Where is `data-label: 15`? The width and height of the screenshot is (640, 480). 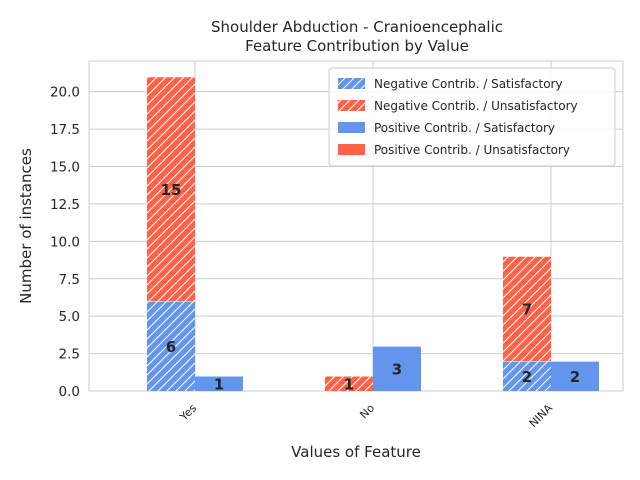
data-label: 15 is located at coordinates (171, 190).